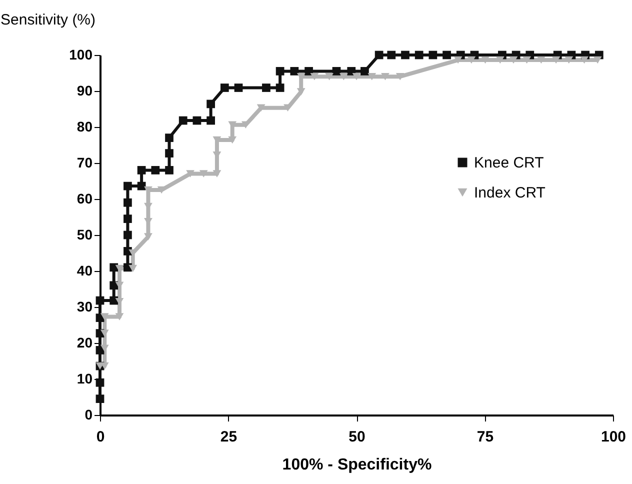 The image size is (632, 484). What do you see at coordinates (84, 378) in the screenshot?
I see `y-tick-label: 10` at bounding box center [84, 378].